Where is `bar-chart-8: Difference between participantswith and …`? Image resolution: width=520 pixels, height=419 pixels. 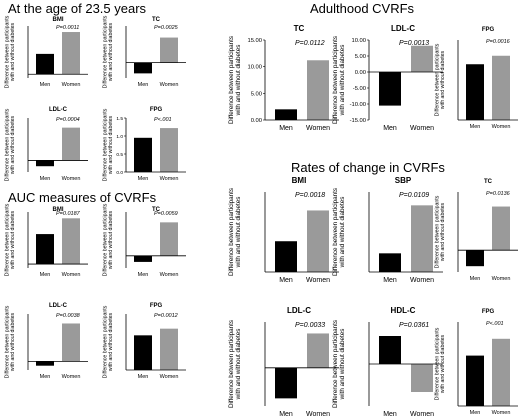 bar-chart-8: Difference between participantswith and … is located at coordinates (283, 78).